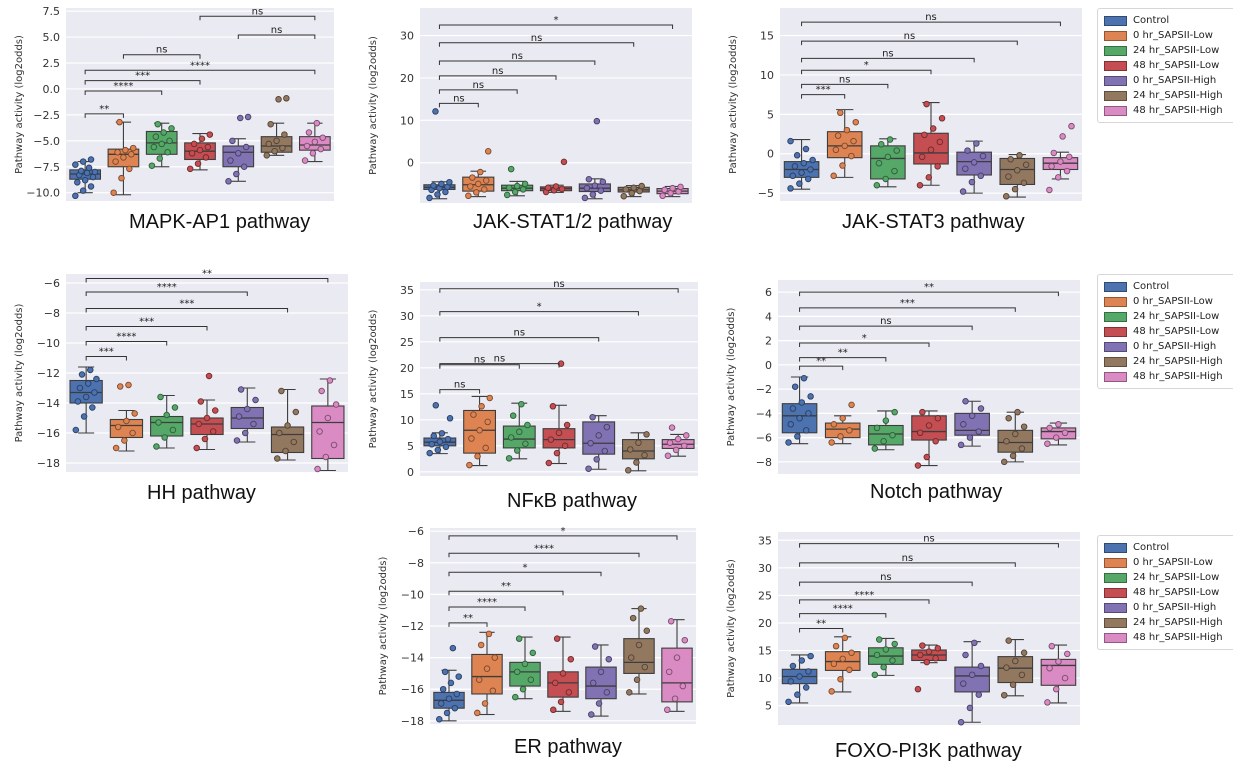 The width and height of the screenshot is (1233, 767). Describe the element at coordinates (768, 341) in the screenshot. I see `y-tick-label: 2` at that location.